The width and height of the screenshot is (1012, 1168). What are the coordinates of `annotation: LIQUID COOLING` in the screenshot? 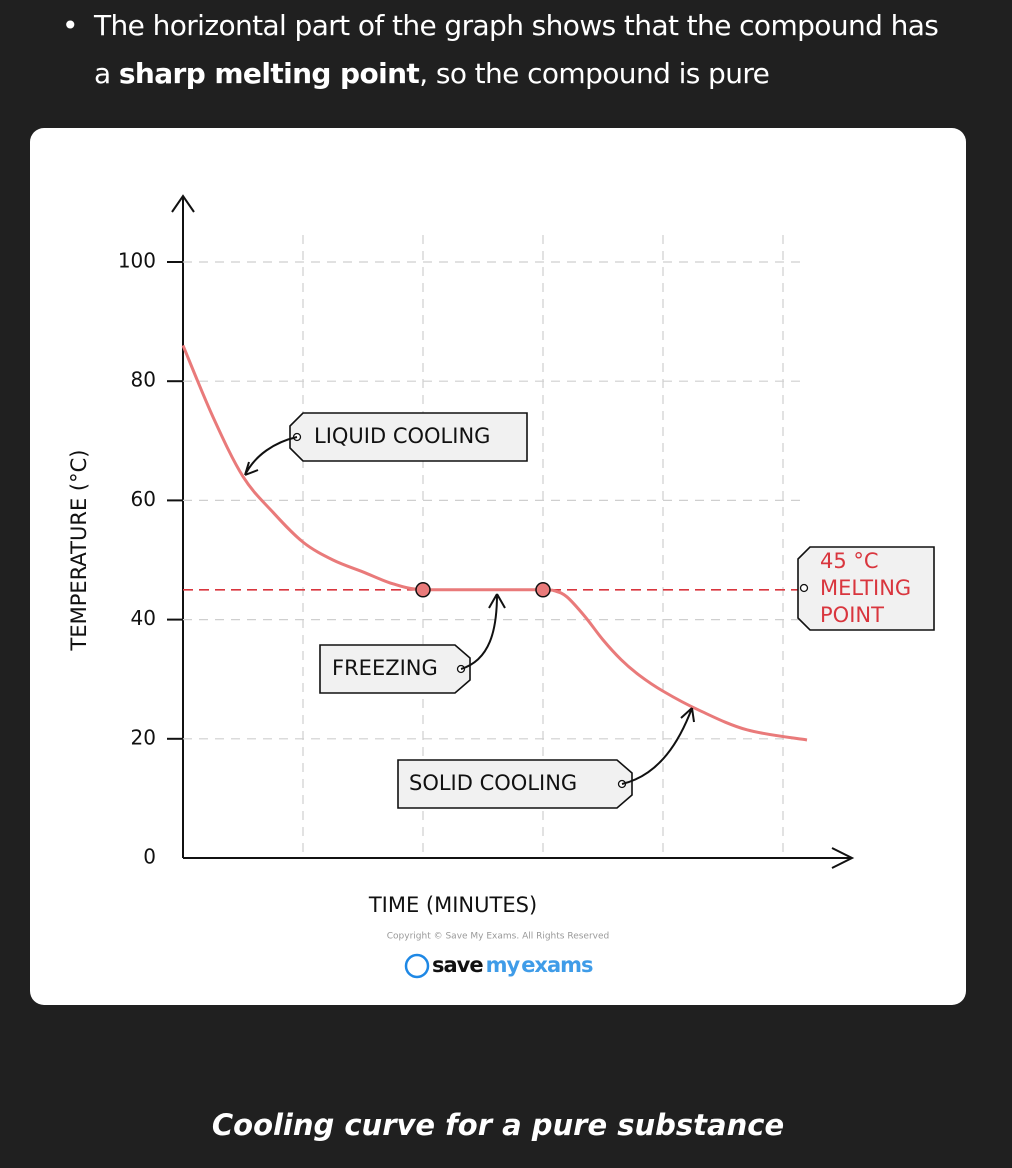 It's located at (402, 436).